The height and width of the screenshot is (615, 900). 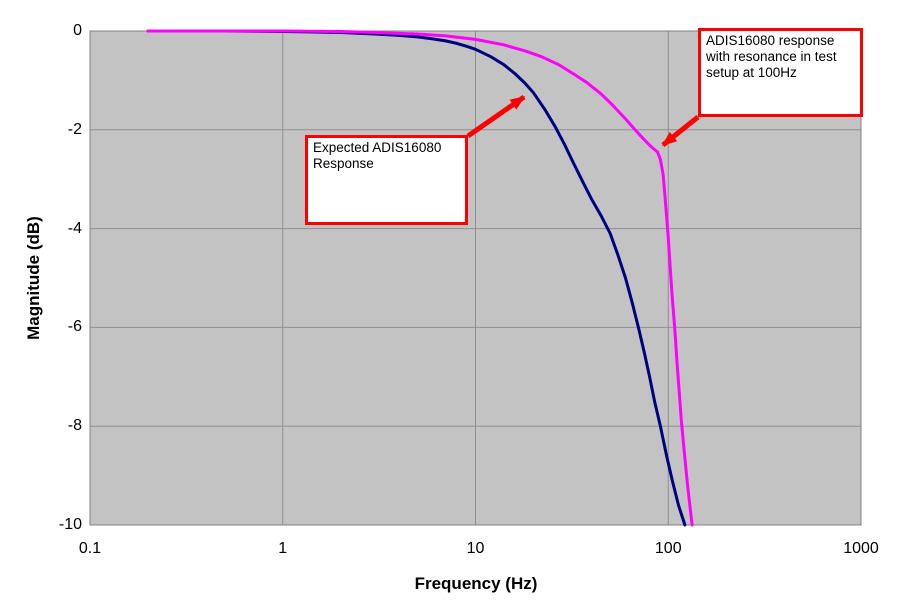 What do you see at coordinates (74, 327) in the screenshot?
I see `y-tick-label: -6` at bounding box center [74, 327].